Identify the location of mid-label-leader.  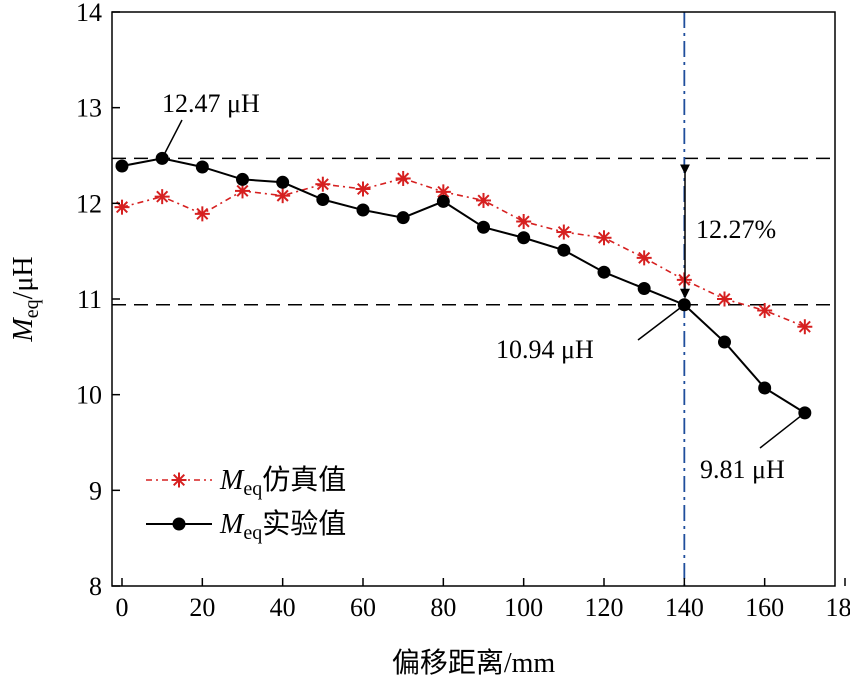
(661, 322).